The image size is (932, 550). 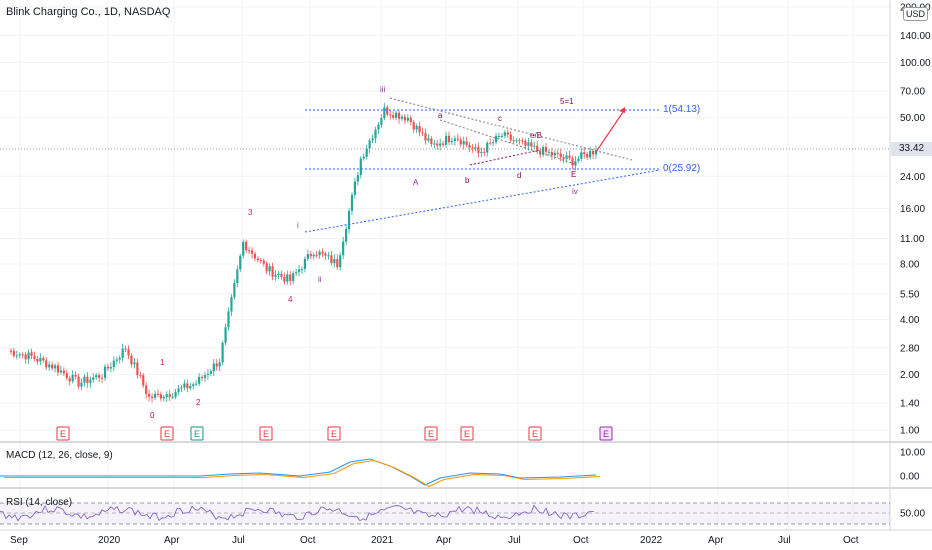 I want to click on arrow-head, so click(x=622, y=110).